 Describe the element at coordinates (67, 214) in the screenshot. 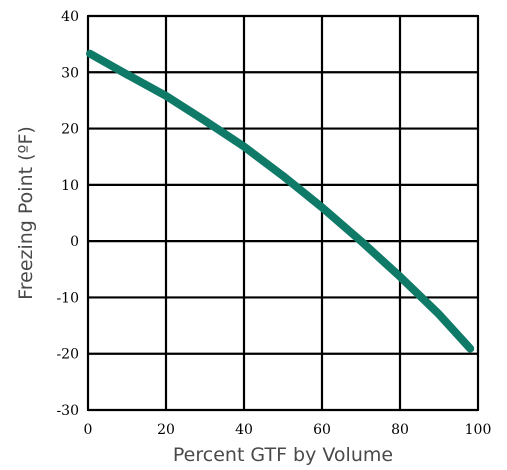

I see `y-tick-labels: 40 30 20 10 0 -10 -20 -30` at that location.